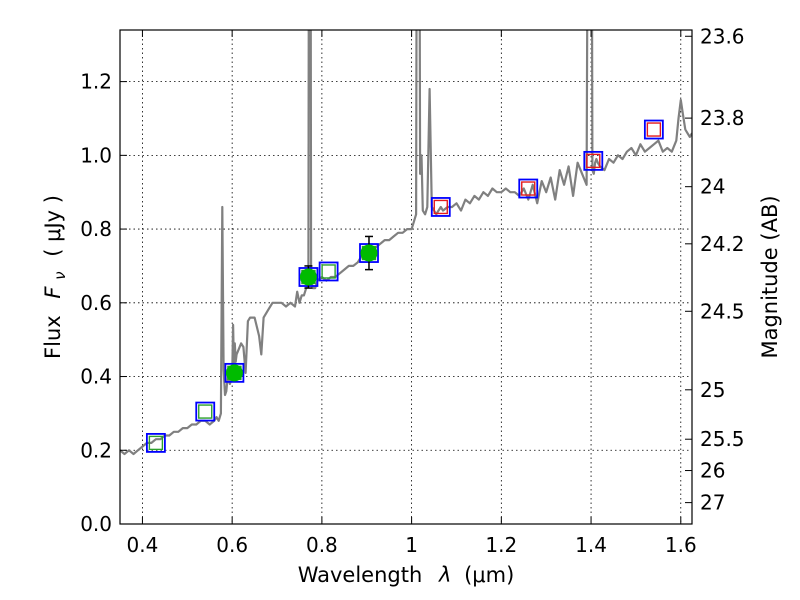 Image resolution: width=800 pixels, height=600 pixels. Describe the element at coordinates (722, 36) in the screenshot. I see `y2-tick-label: 23.6` at that location.